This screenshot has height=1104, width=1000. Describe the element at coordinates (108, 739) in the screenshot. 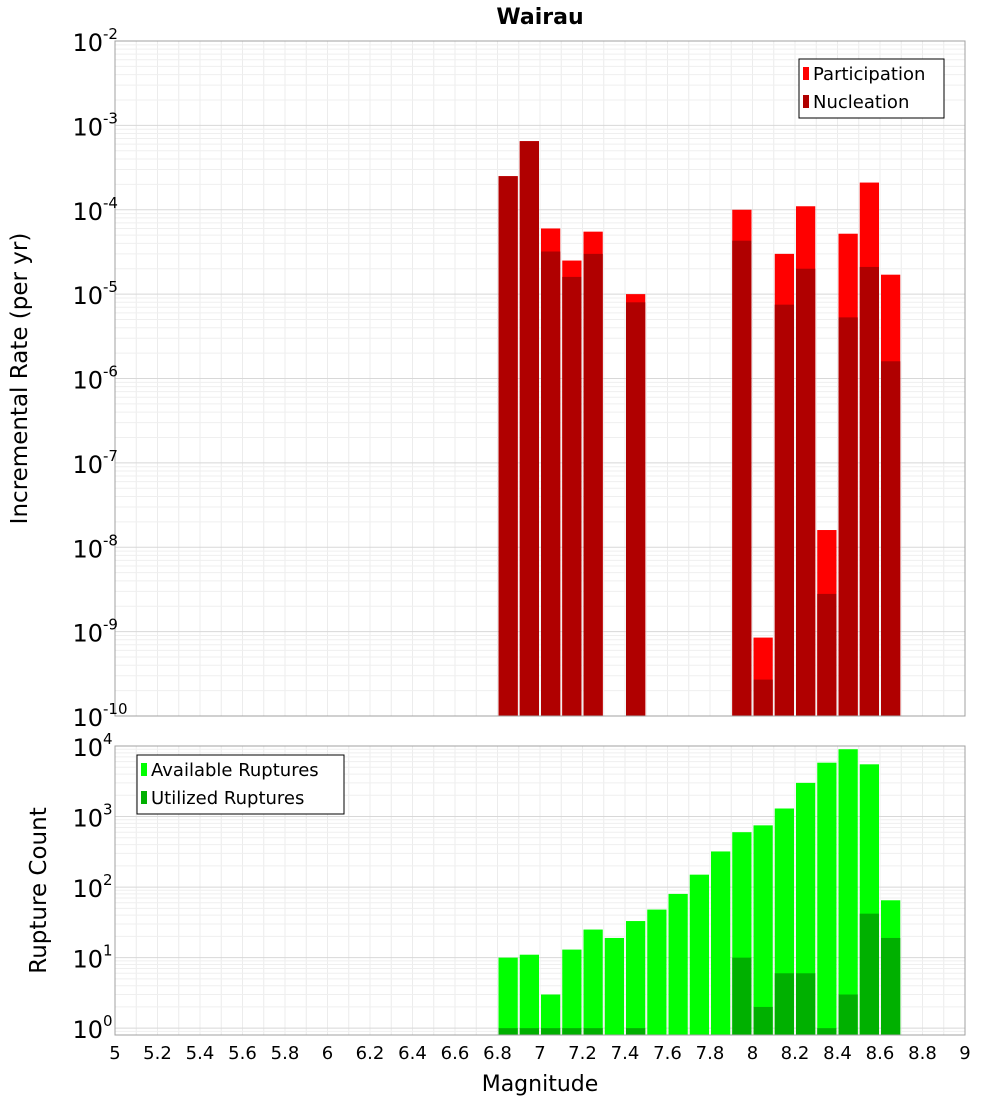

I see `y-tick-exponent: 4` at that location.